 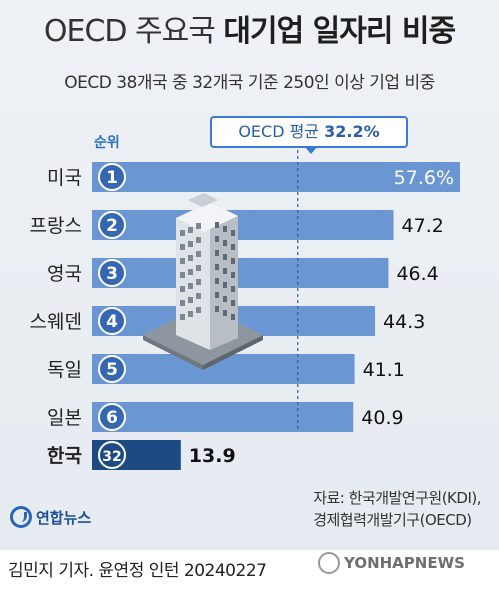 I want to click on rank-number: 5, so click(x=112, y=370).